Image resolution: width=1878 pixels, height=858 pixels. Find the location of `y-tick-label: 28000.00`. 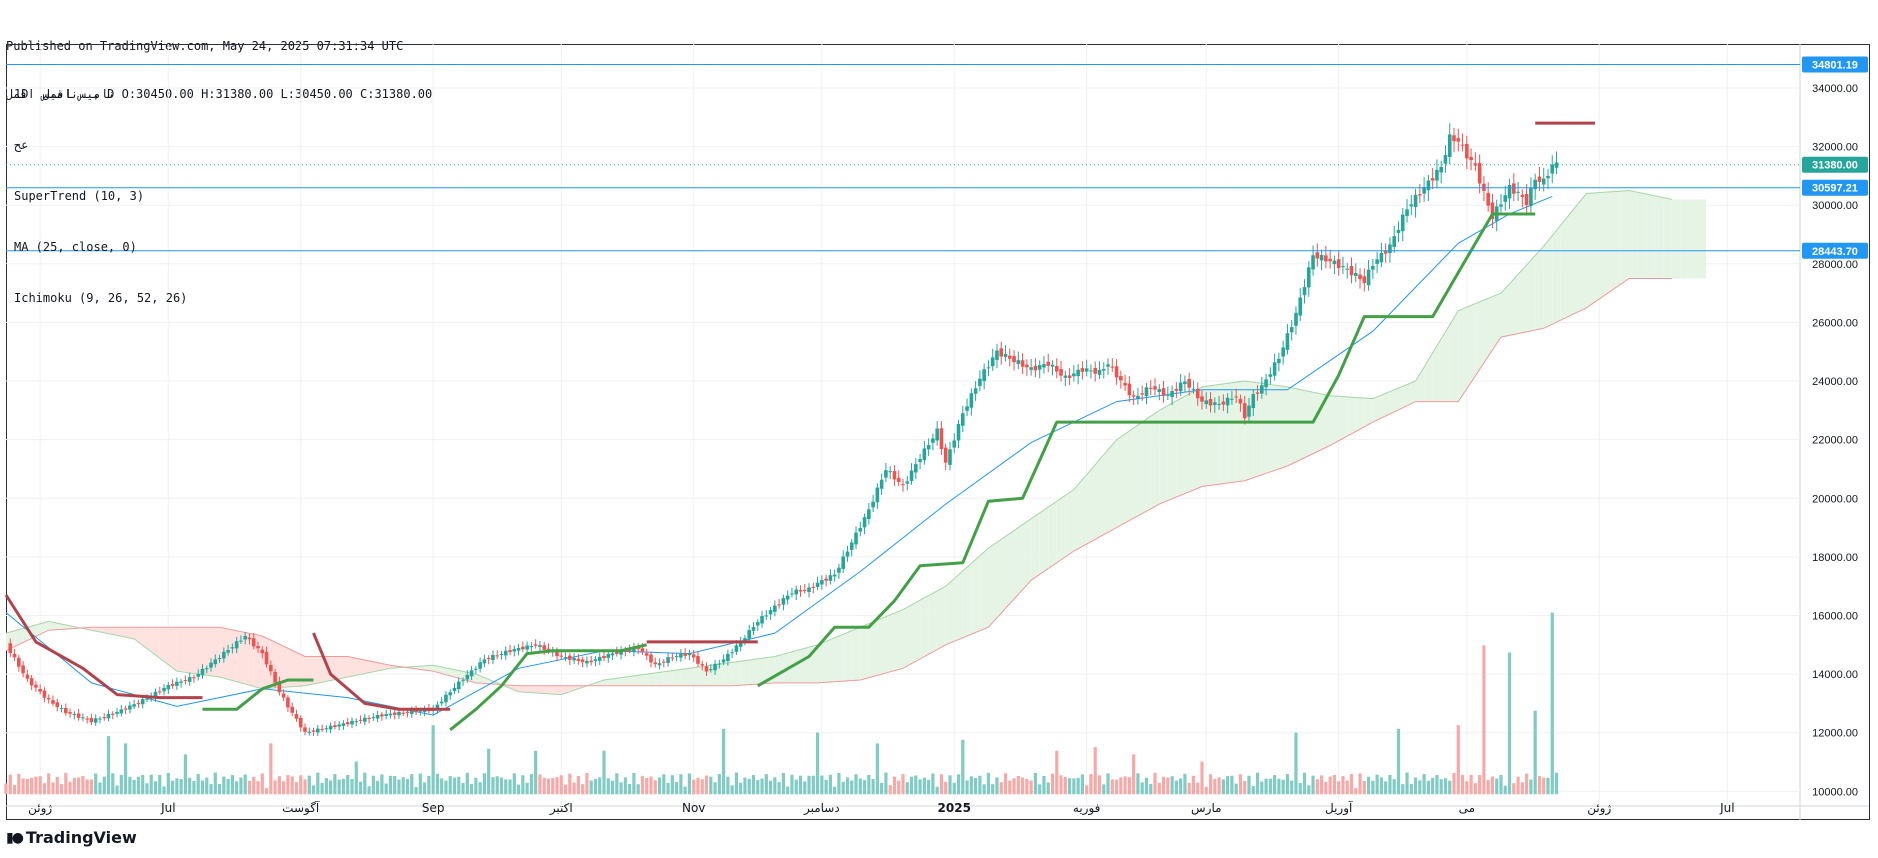

y-tick-label: 28000.00 is located at coordinates (1835, 265).